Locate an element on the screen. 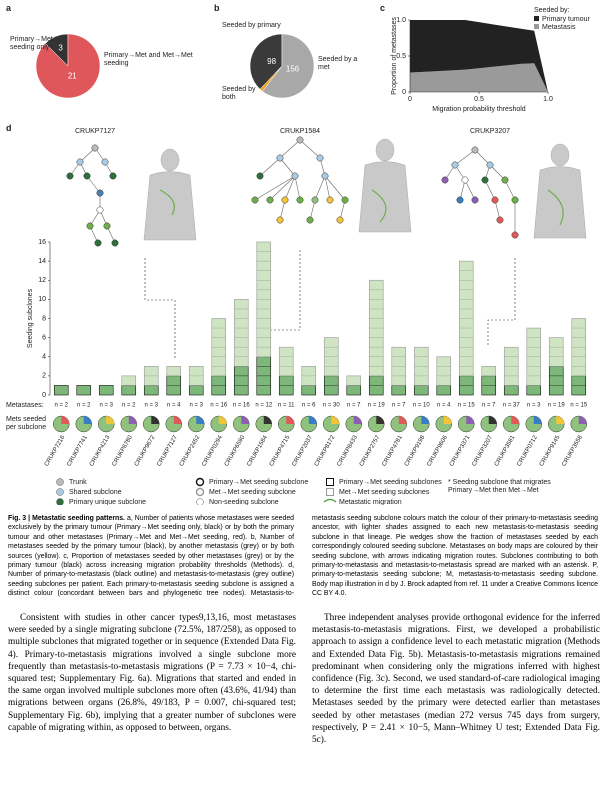  metastases-count: n = 30 is located at coordinates (332, 406).